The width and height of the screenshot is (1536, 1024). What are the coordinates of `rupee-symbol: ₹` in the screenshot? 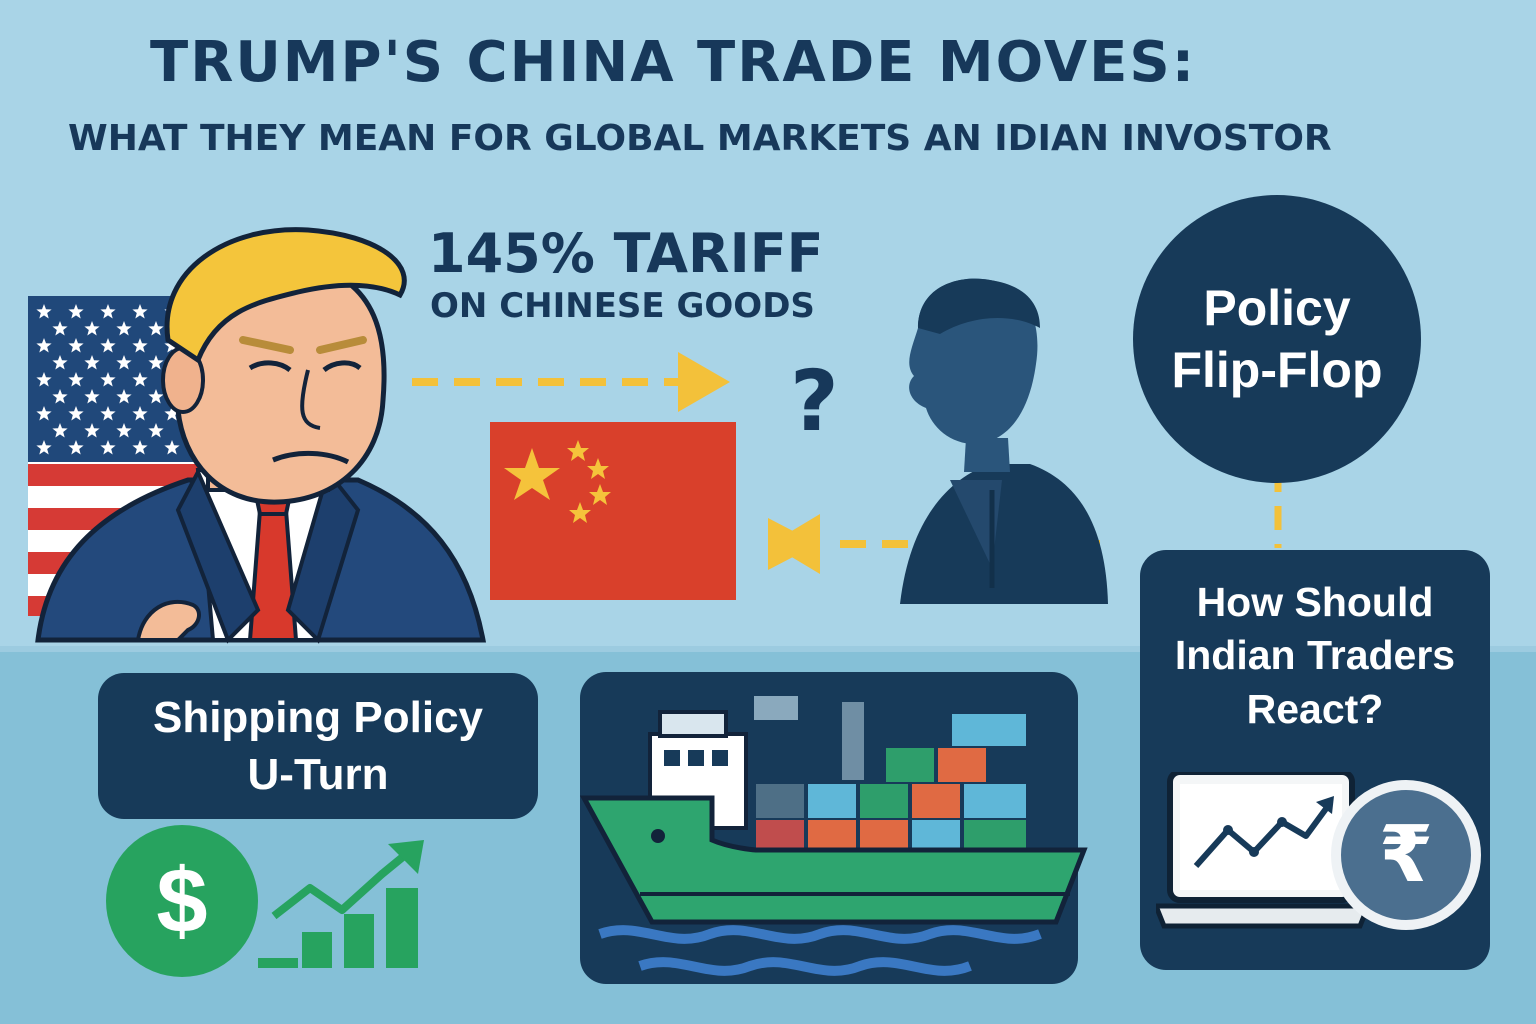 It's located at (1406, 855).